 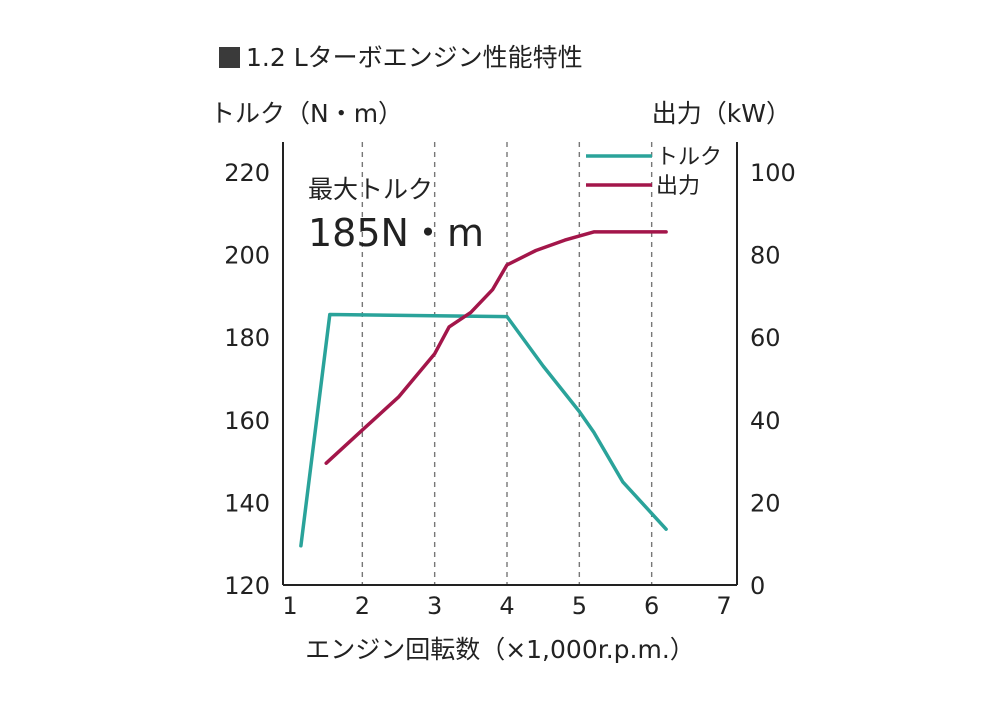 I want to click on y-right-tick-label: 20, so click(x=765, y=503).